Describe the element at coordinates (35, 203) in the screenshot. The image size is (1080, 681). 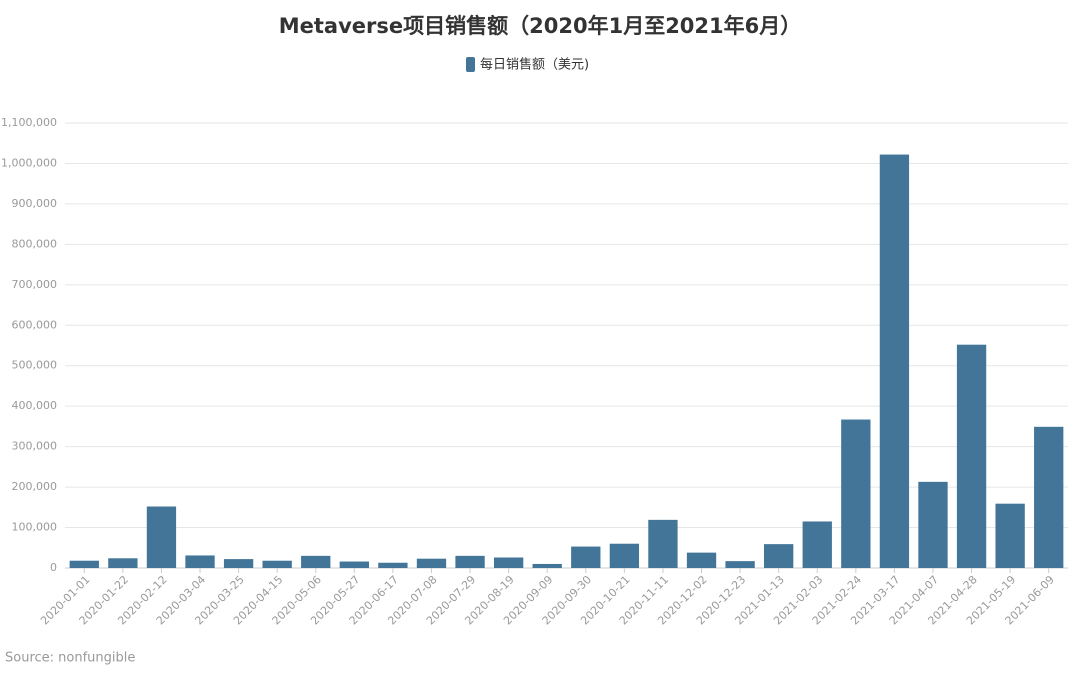
I see `y-tick-label: 900,000` at that location.